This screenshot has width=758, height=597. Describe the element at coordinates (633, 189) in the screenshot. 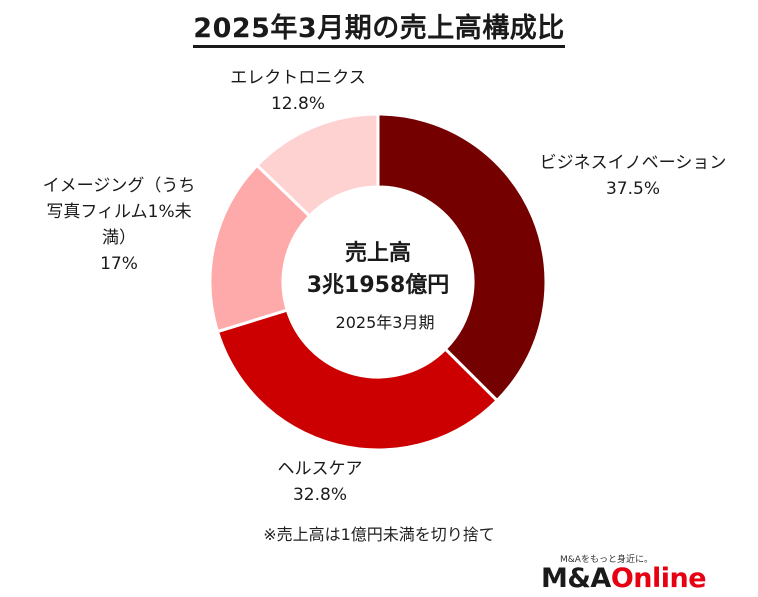

I see `slice-value-business-innovation: 37.5%` at that location.